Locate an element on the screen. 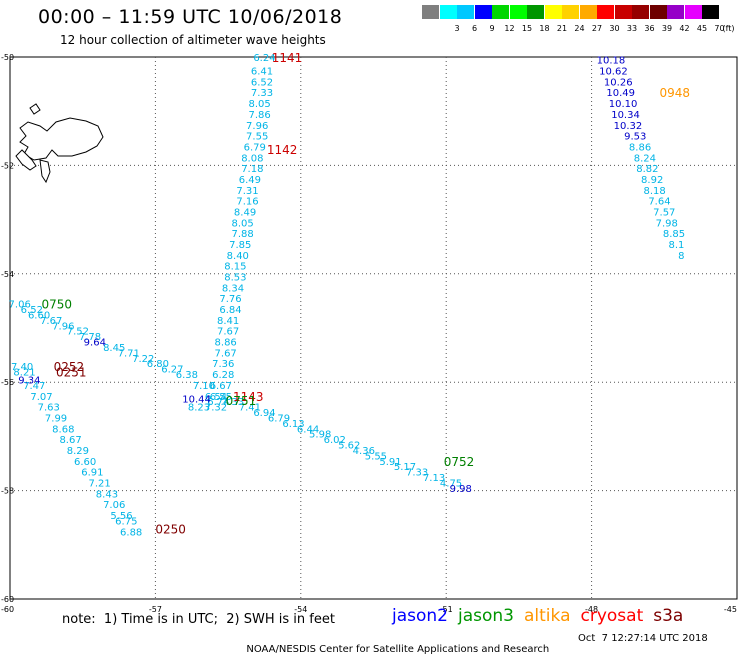 The width and height of the screenshot is (740, 666). wave-height-value: 7.47 is located at coordinates (34, 386).